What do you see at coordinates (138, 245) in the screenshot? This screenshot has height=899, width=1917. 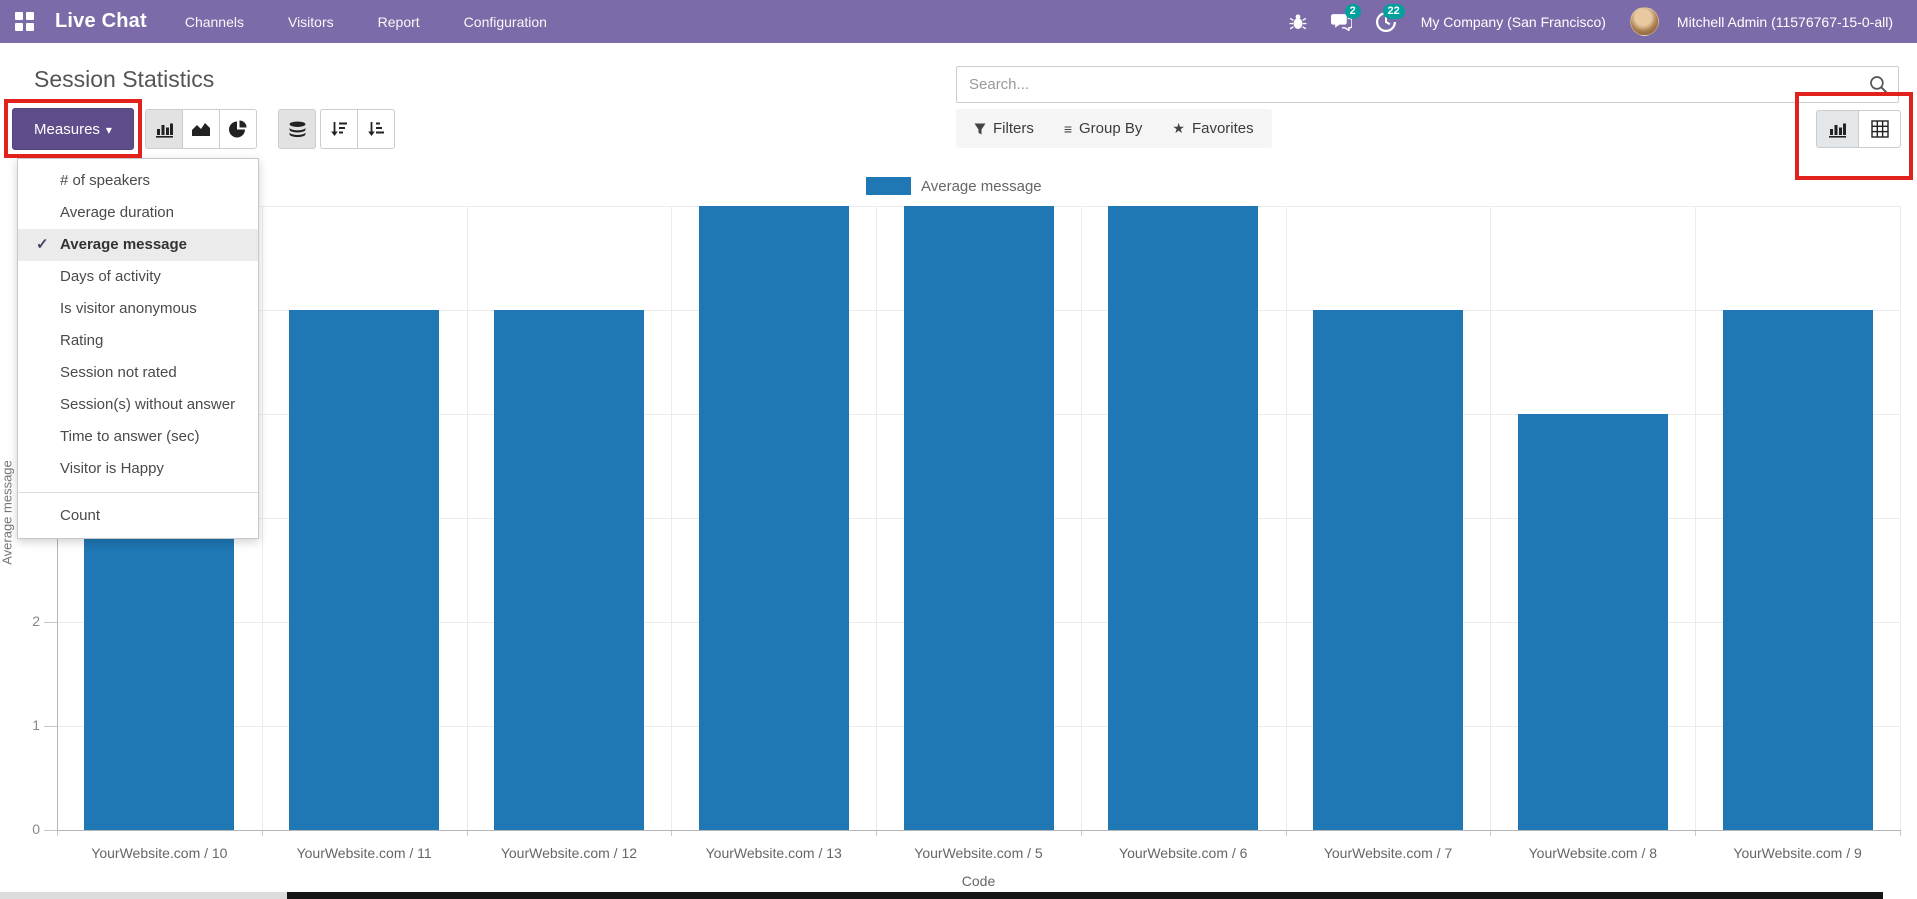 I see `measure-option-average-message: Average message ✓` at bounding box center [138, 245].